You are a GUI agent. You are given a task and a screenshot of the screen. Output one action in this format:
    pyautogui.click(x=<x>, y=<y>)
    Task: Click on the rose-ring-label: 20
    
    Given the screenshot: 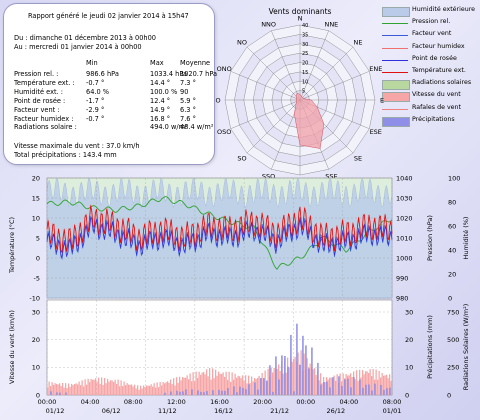 What is the action you would take?
    pyautogui.click(x=305, y=64)
    